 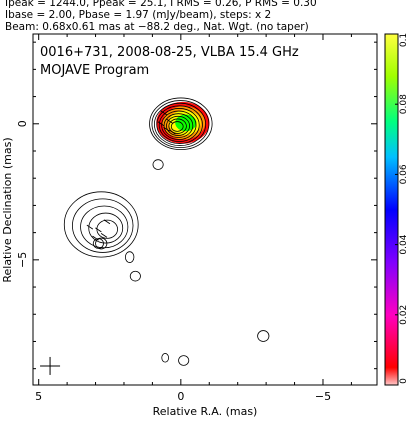 I want to click on chart-title: 0016+731, 2008-08-25, VLBA 15.4 GHz, so click(x=169, y=52).